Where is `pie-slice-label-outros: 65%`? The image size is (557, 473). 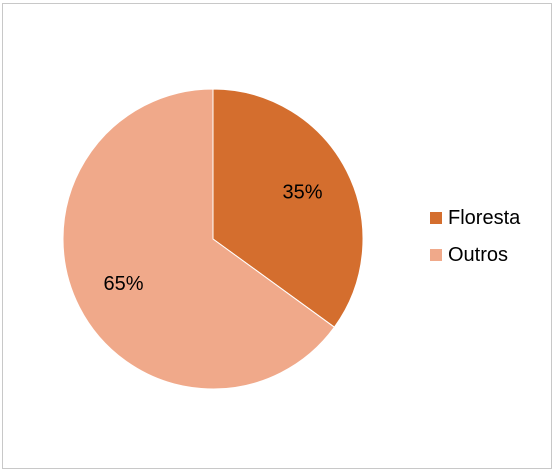 pie-slice-label-outros: 65% is located at coordinates (123, 284).